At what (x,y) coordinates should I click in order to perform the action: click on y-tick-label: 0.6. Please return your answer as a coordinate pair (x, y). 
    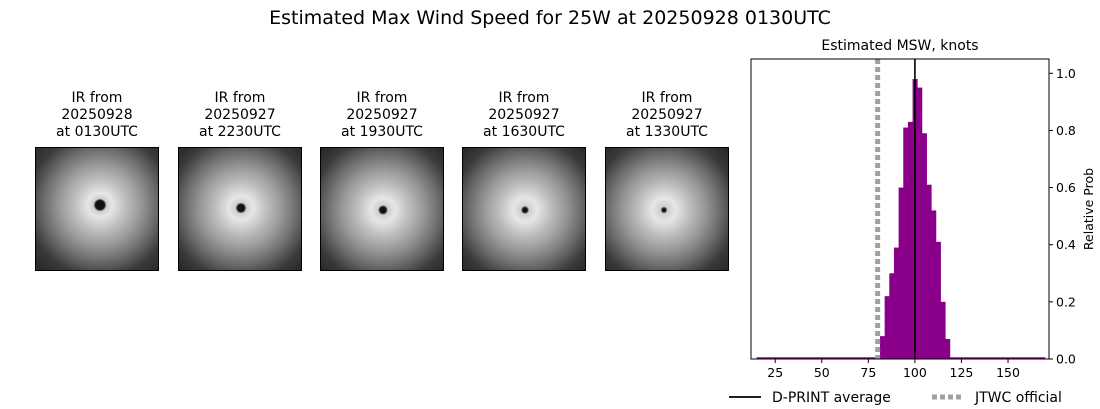
    Looking at the image, I should click on (1066, 187).